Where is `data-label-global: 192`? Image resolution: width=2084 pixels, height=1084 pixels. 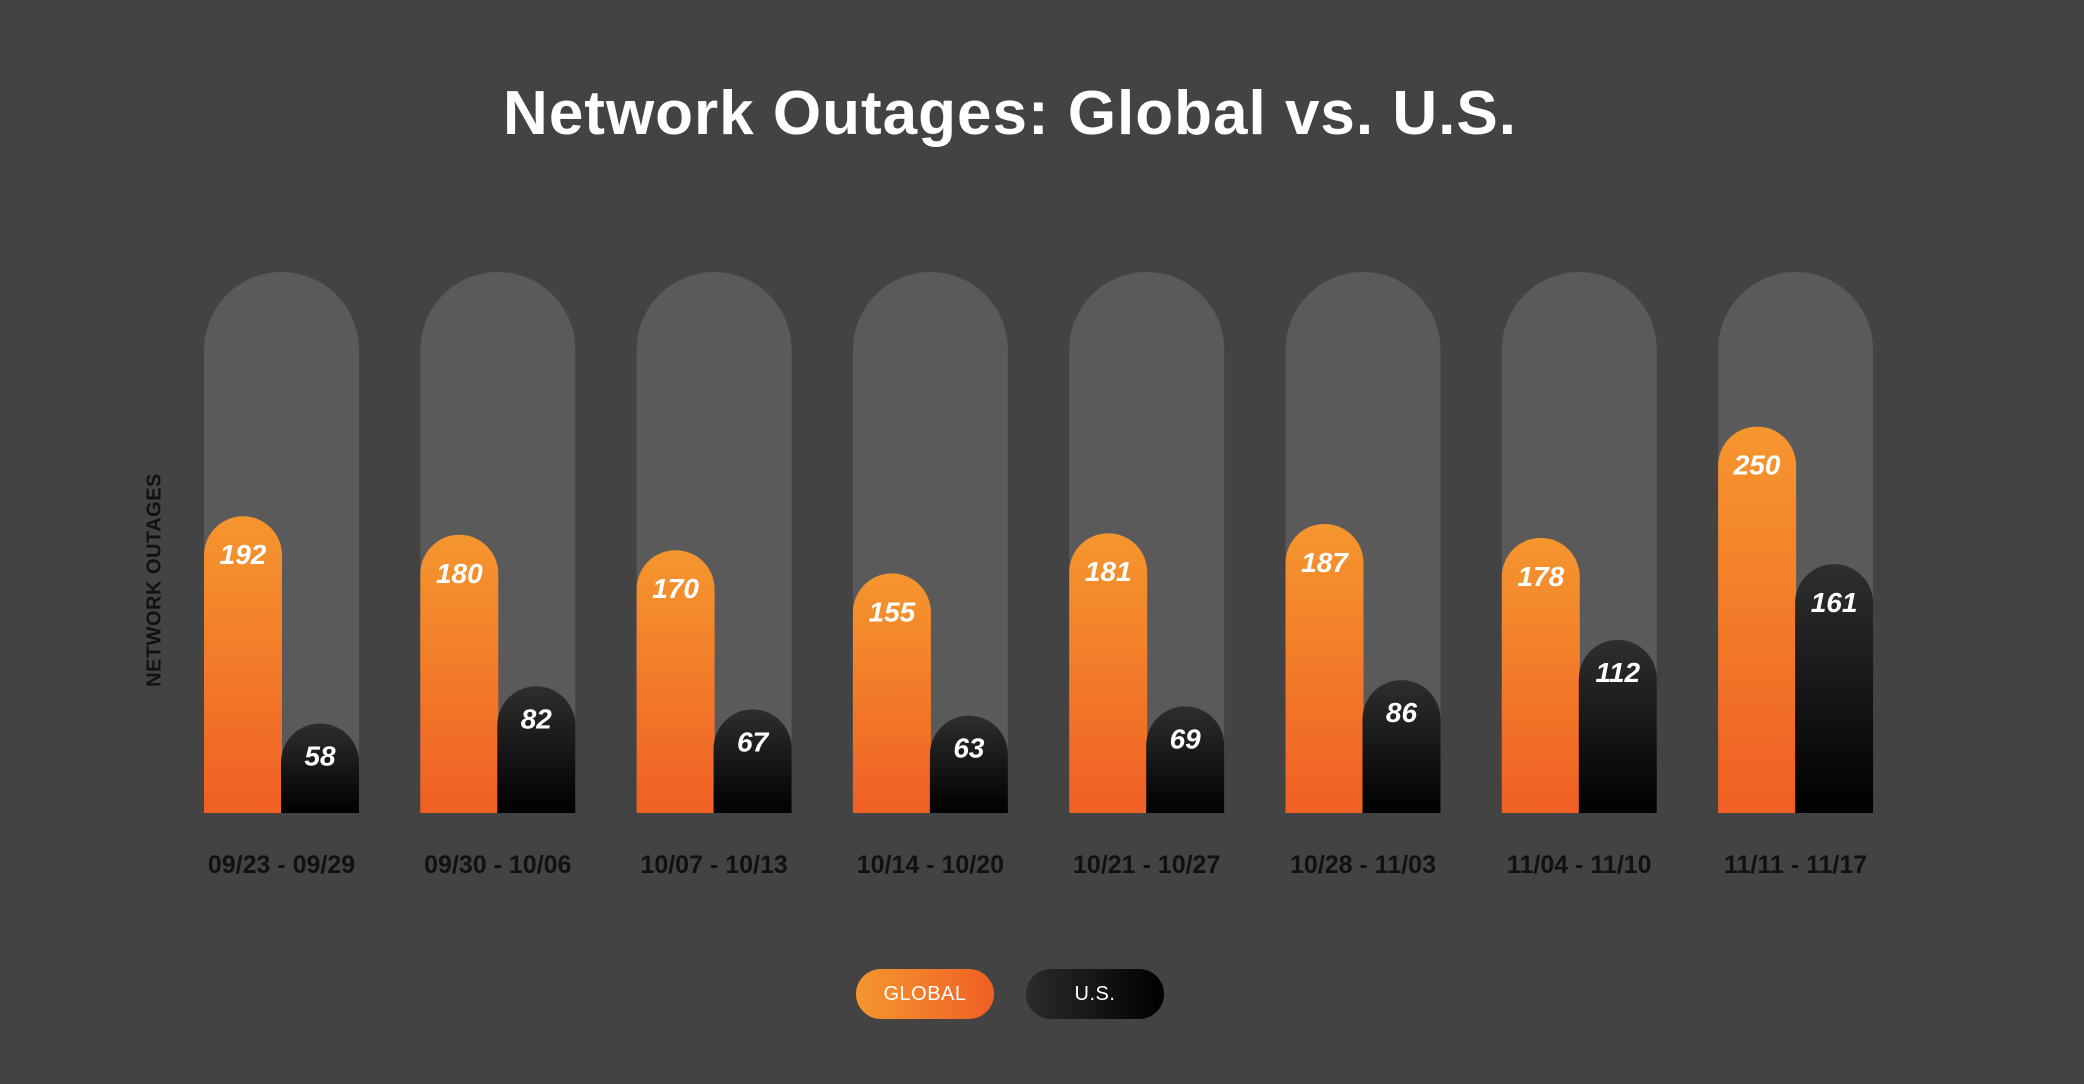
data-label-global: 192 is located at coordinates (243, 554).